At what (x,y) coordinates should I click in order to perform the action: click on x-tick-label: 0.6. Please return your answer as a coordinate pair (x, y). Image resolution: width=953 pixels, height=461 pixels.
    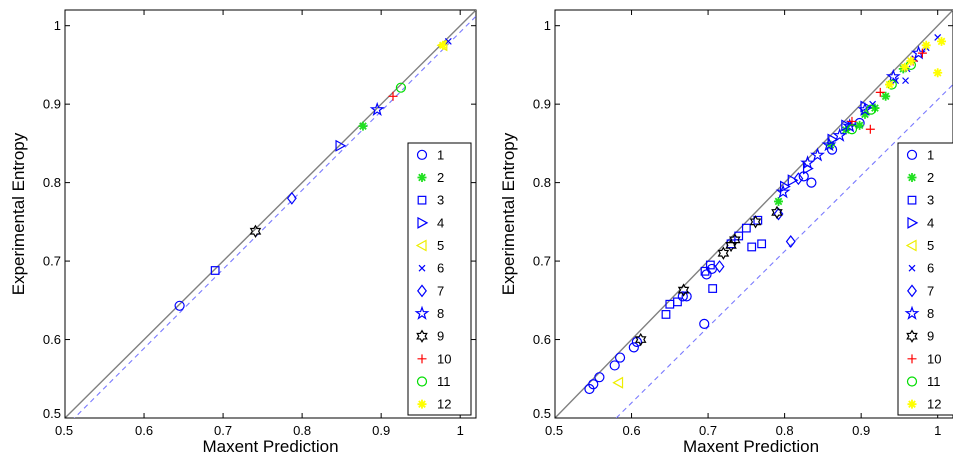
    Looking at the image, I should click on (631, 430).